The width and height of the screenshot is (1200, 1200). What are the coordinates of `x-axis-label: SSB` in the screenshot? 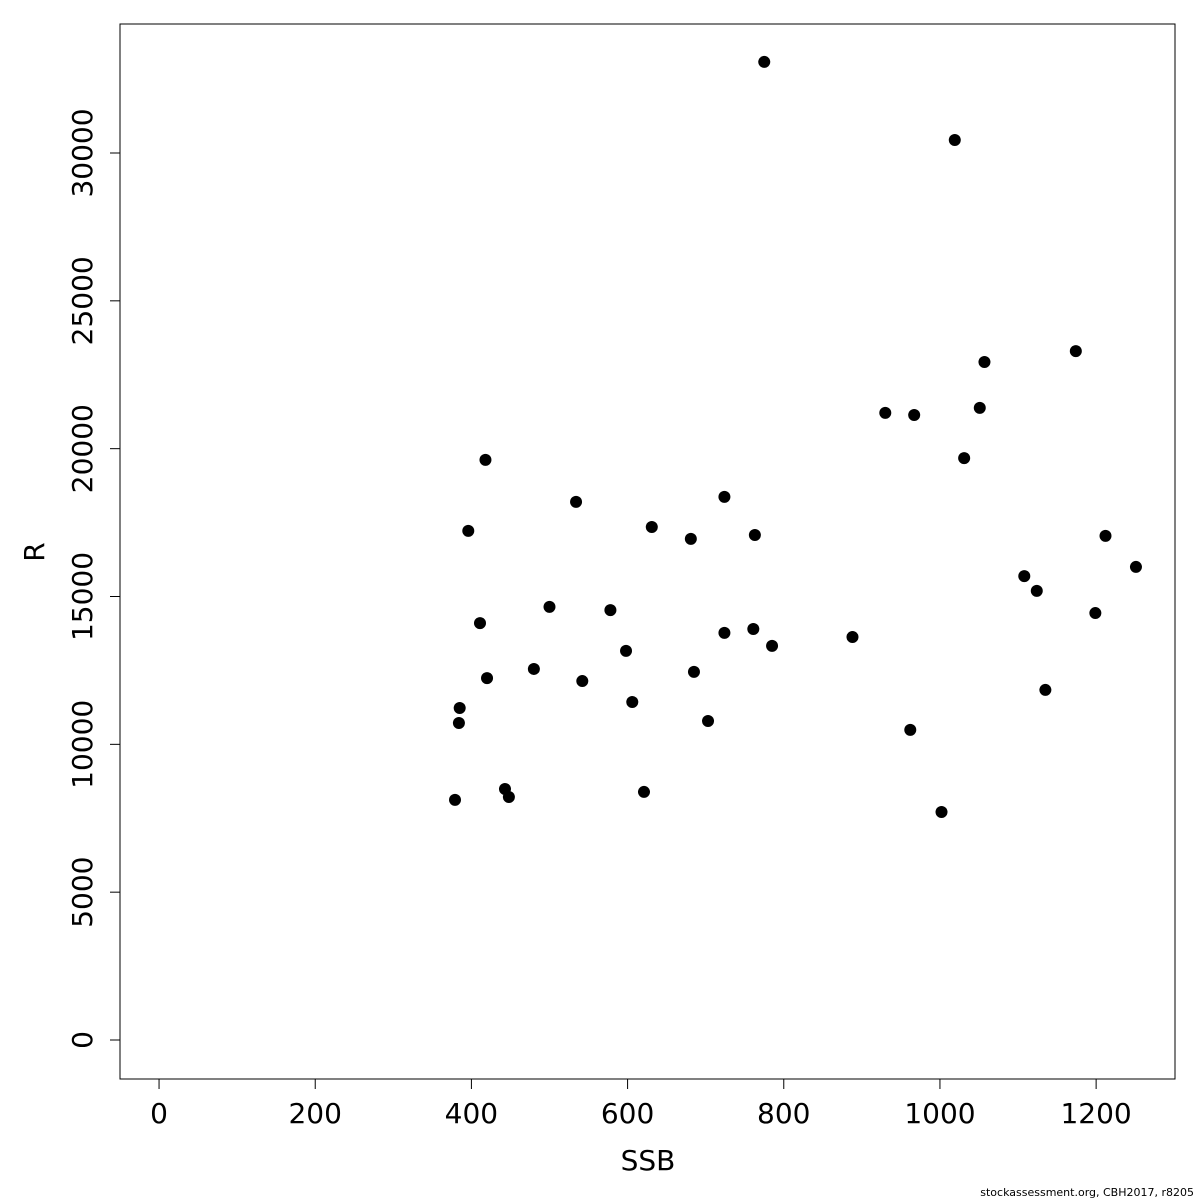 It's located at (648, 1160).